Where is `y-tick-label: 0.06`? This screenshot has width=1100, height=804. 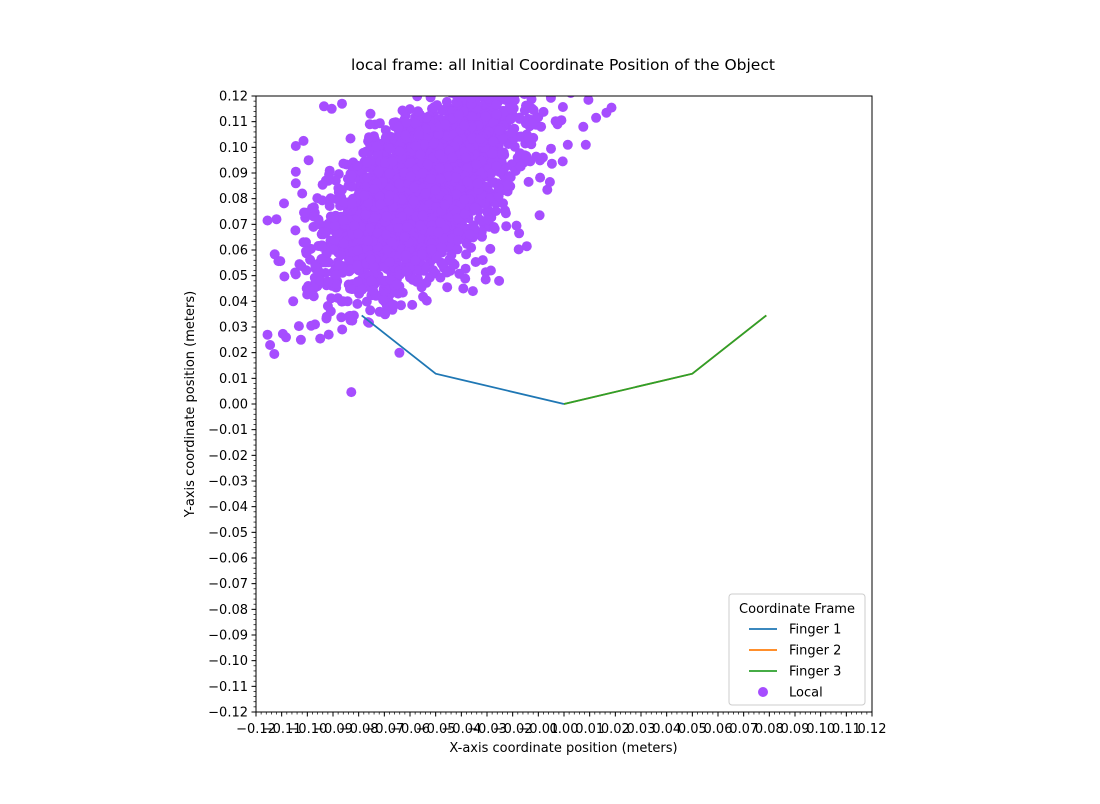
y-tick-label: 0.06 is located at coordinates (233, 251).